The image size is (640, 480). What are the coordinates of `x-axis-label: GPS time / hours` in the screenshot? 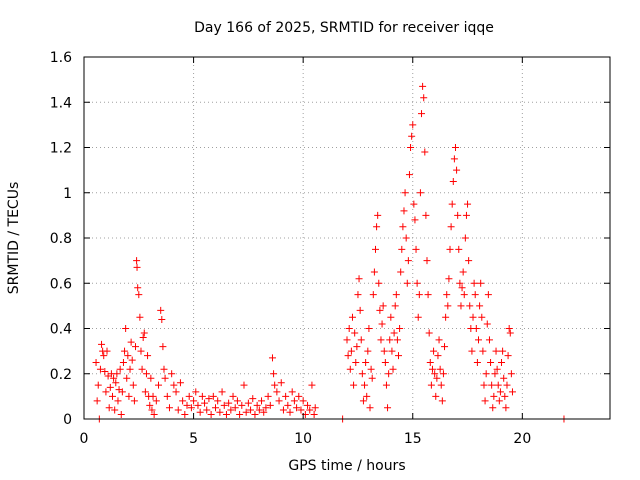 It's located at (346, 466).